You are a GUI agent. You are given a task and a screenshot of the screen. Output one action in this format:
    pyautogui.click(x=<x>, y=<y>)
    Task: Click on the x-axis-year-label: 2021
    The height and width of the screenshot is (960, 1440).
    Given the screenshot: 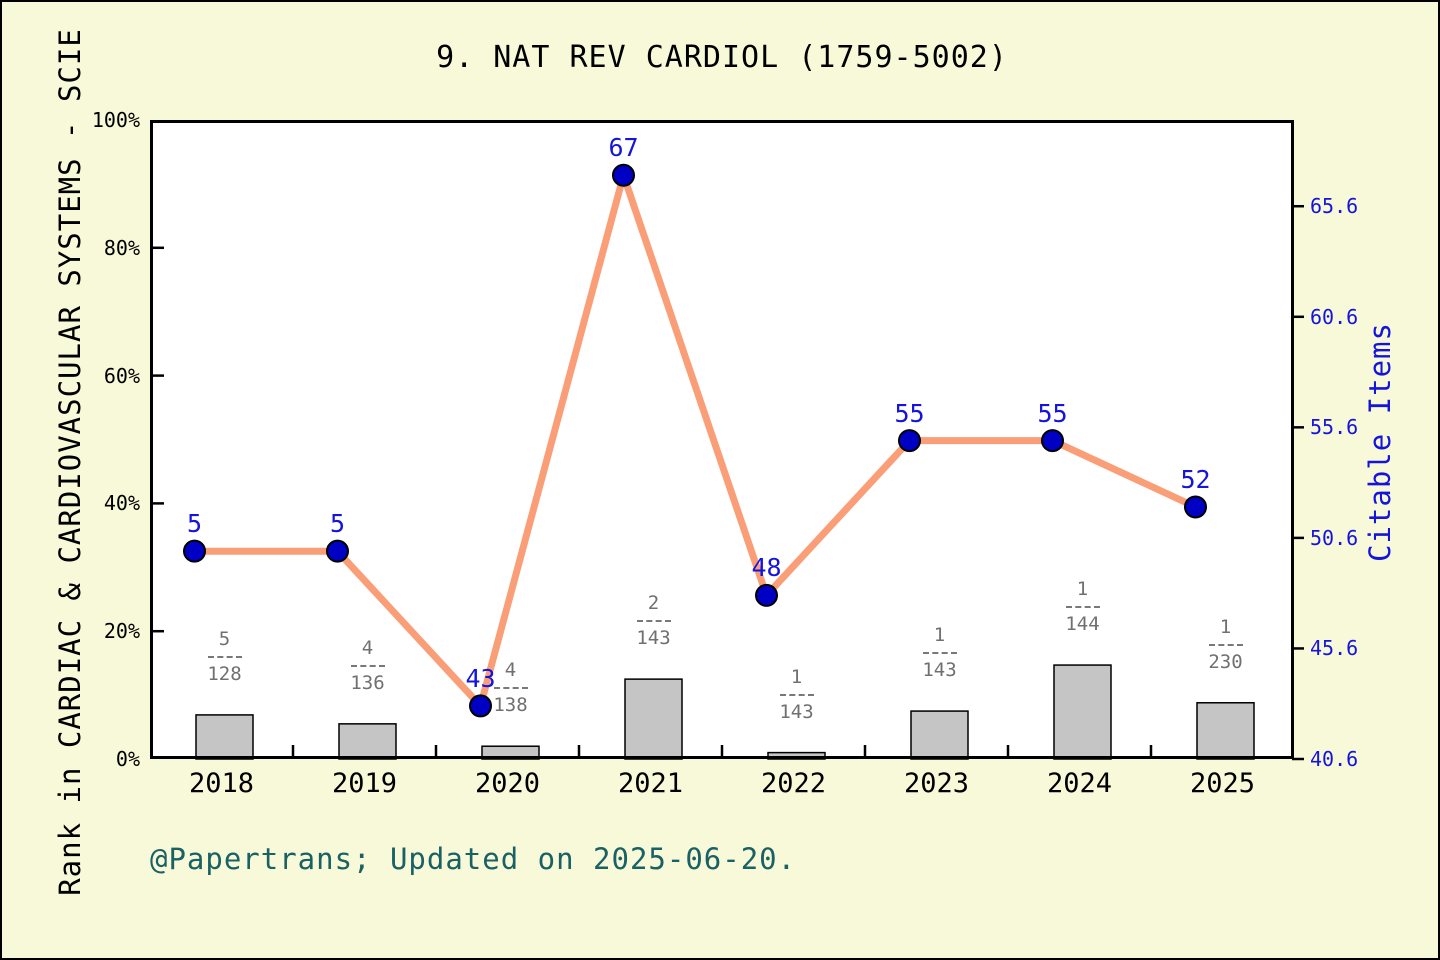 What is the action you would take?
    pyautogui.click(x=650, y=783)
    